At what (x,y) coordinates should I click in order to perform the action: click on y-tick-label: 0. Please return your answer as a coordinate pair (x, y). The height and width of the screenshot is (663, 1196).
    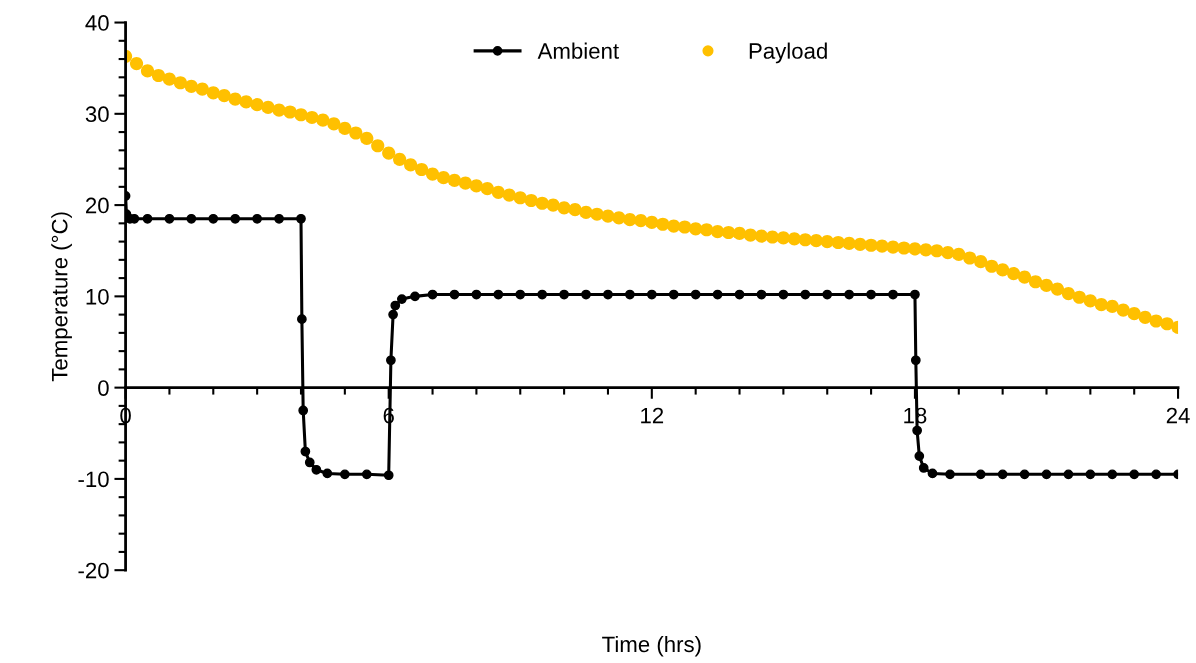
    Looking at the image, I should click on (103, 388).